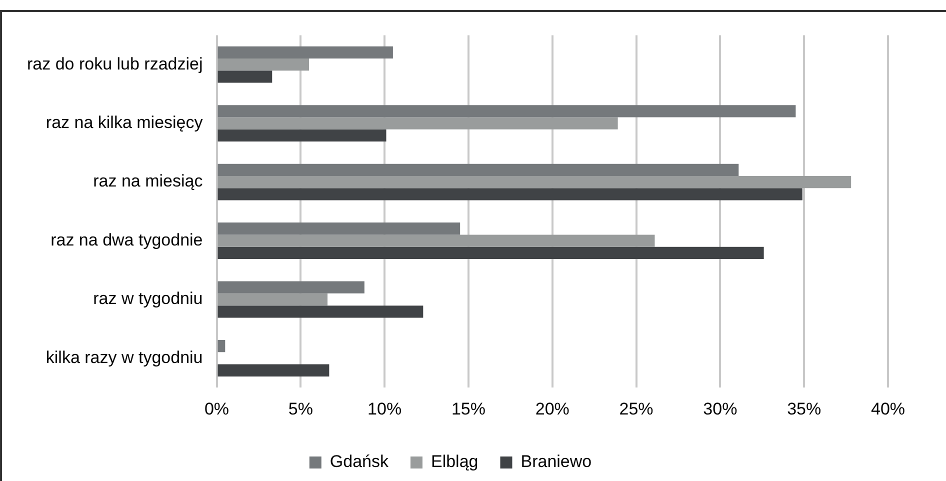 This screenshot has width=946, height=481. What do you see at coordinates (636, 408) in the screenshot?
I see `x-tick-label: 25%` at bounding box center [636, 408].